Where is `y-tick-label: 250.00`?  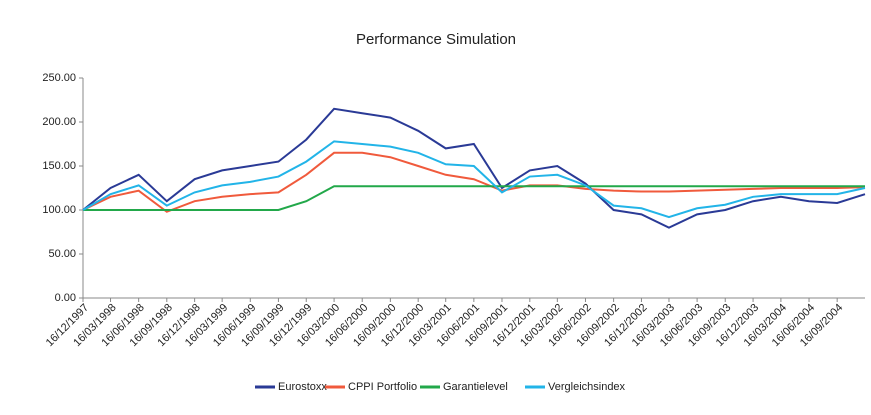 y-tick-label: 250.00 is located at coordinates (59, 78).